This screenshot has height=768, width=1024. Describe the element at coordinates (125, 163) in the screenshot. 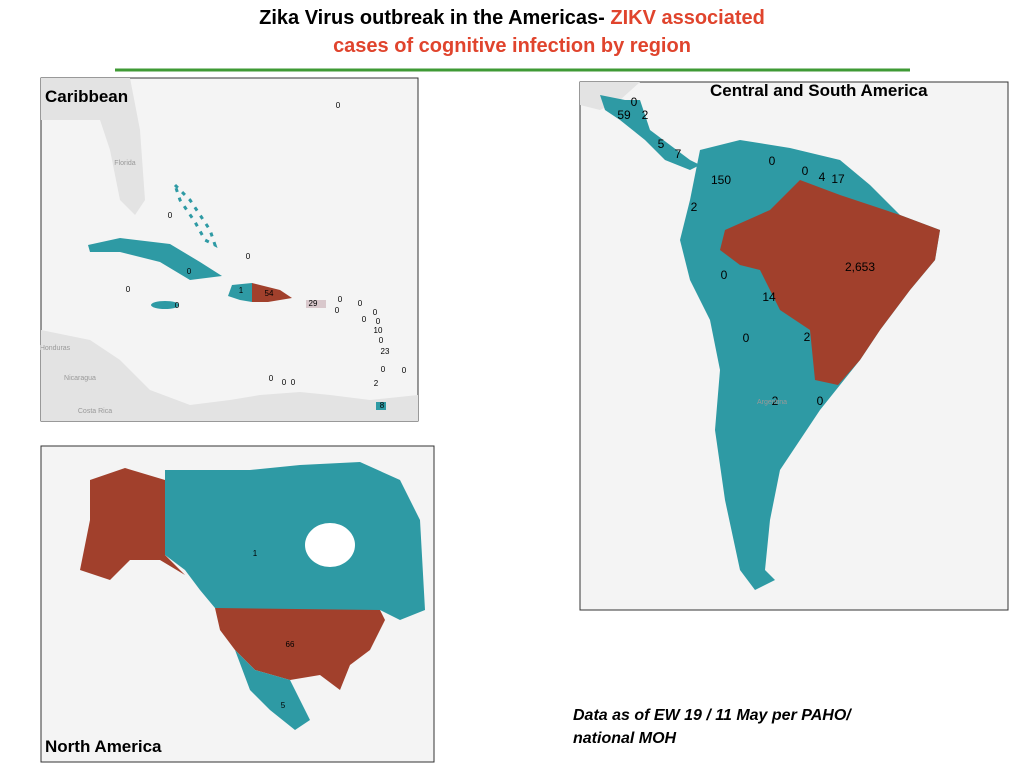

I see `basemap-label: Florida` at that location.